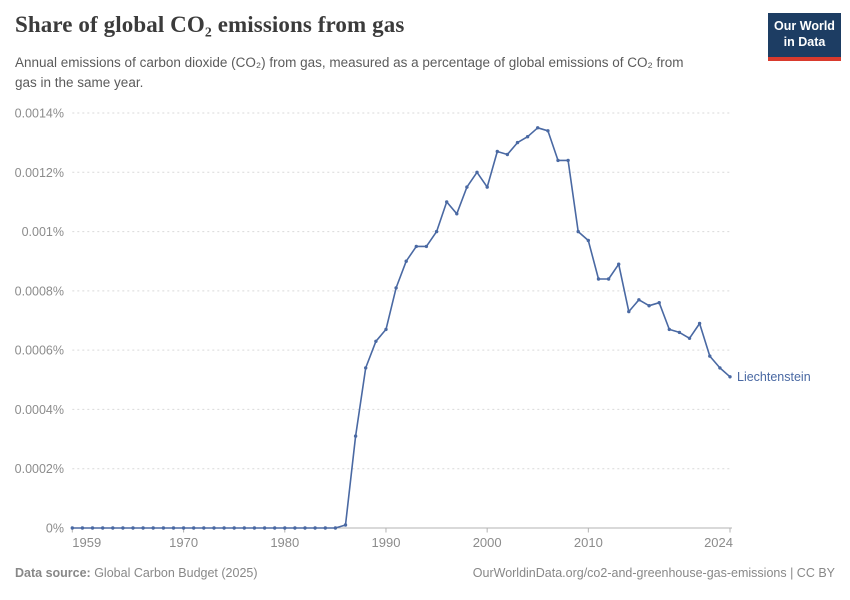 Image resolution: width=850 pixels, height=600 pixels. What do you see at coordinates (39, 291) in the screenshot?
I see `y-axis-tick-label: 0.0008%` at bounding box center [39, 291].